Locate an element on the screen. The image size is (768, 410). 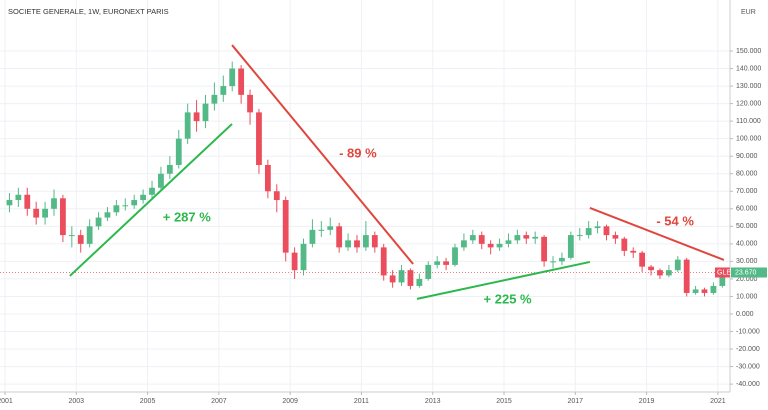
x-tick-label: 2003 is located at coordinates (76, 401).